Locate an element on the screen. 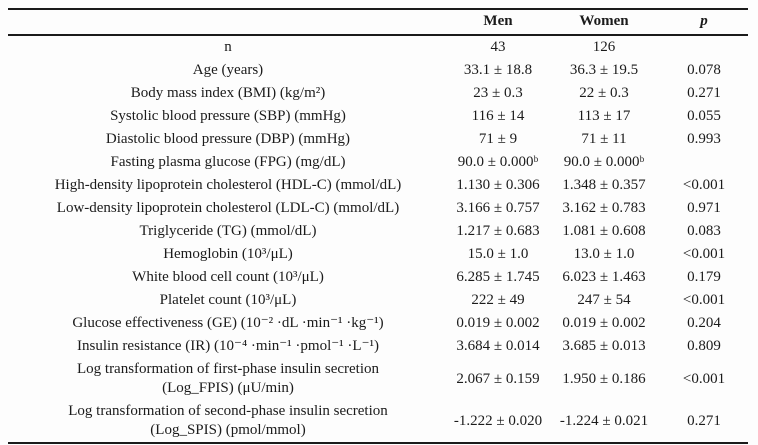 The image size is (758, 445). p-value: 0.809 is located at coordinates (704, 346).